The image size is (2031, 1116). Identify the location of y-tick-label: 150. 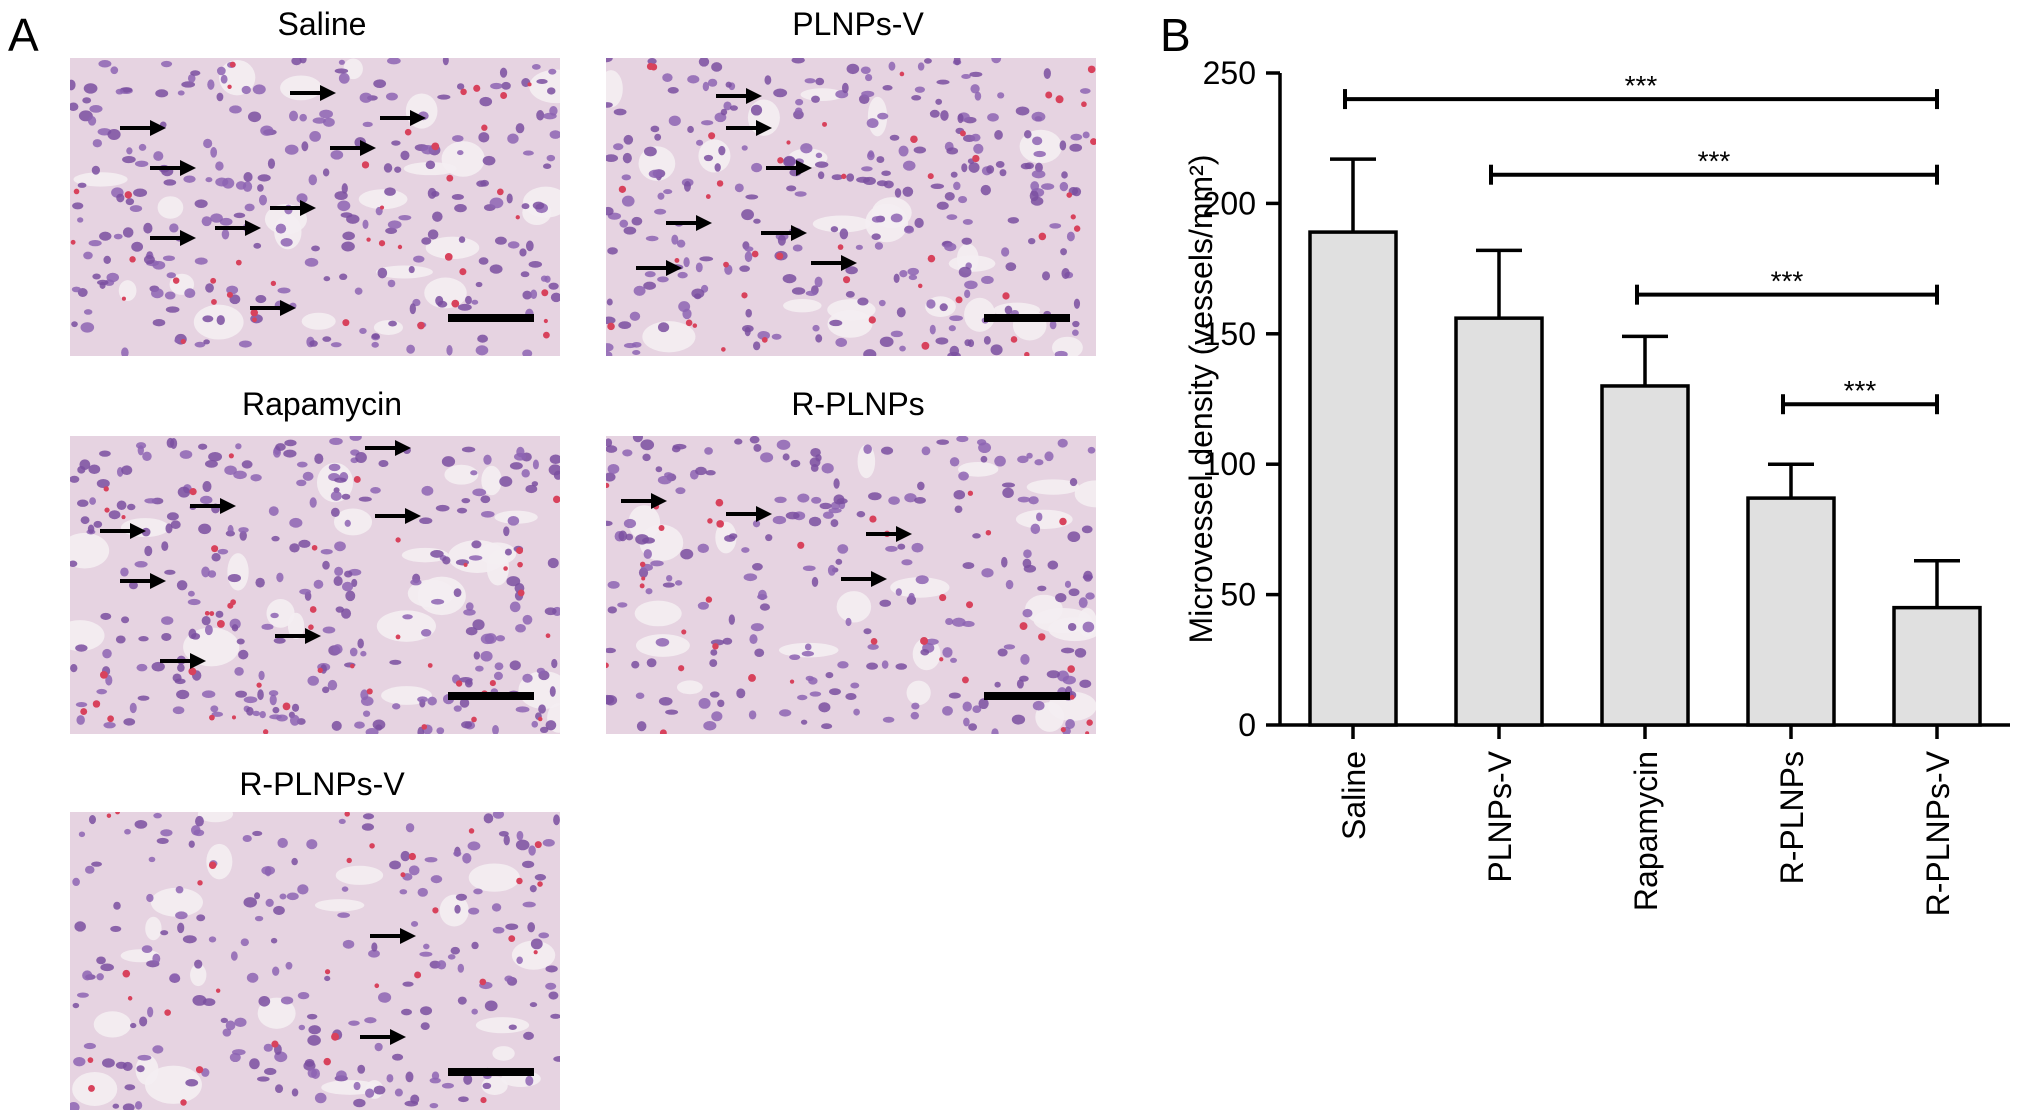
(1229, 334).